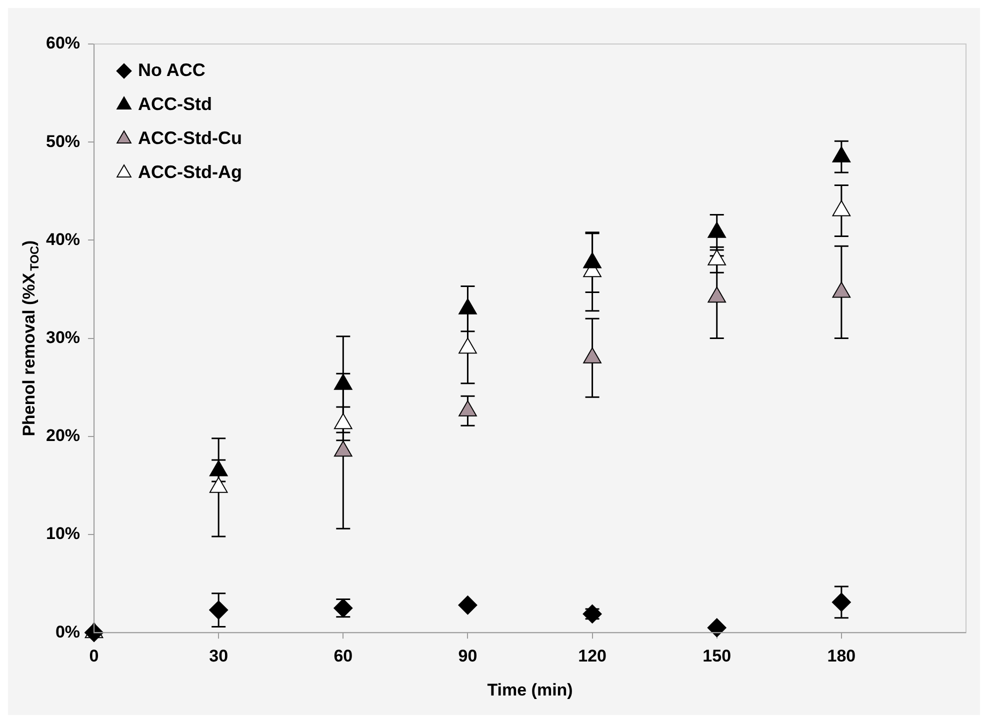 The image size is (988, 723). I want to click on y-tick-label: 10%, so click(63, 534).